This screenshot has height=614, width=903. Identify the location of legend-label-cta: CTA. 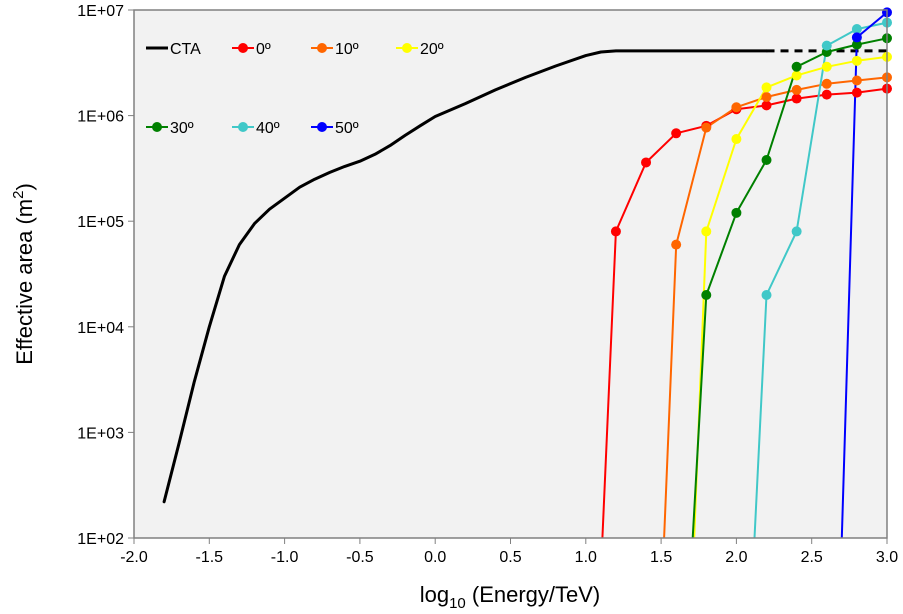
(185, 49).